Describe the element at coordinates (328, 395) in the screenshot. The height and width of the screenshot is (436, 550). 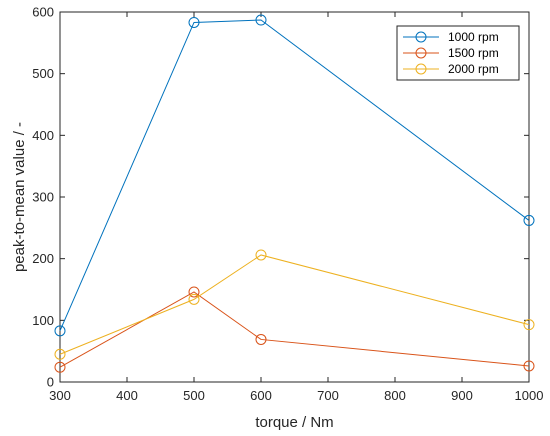
I see `x-tick-label: 700` at that location.